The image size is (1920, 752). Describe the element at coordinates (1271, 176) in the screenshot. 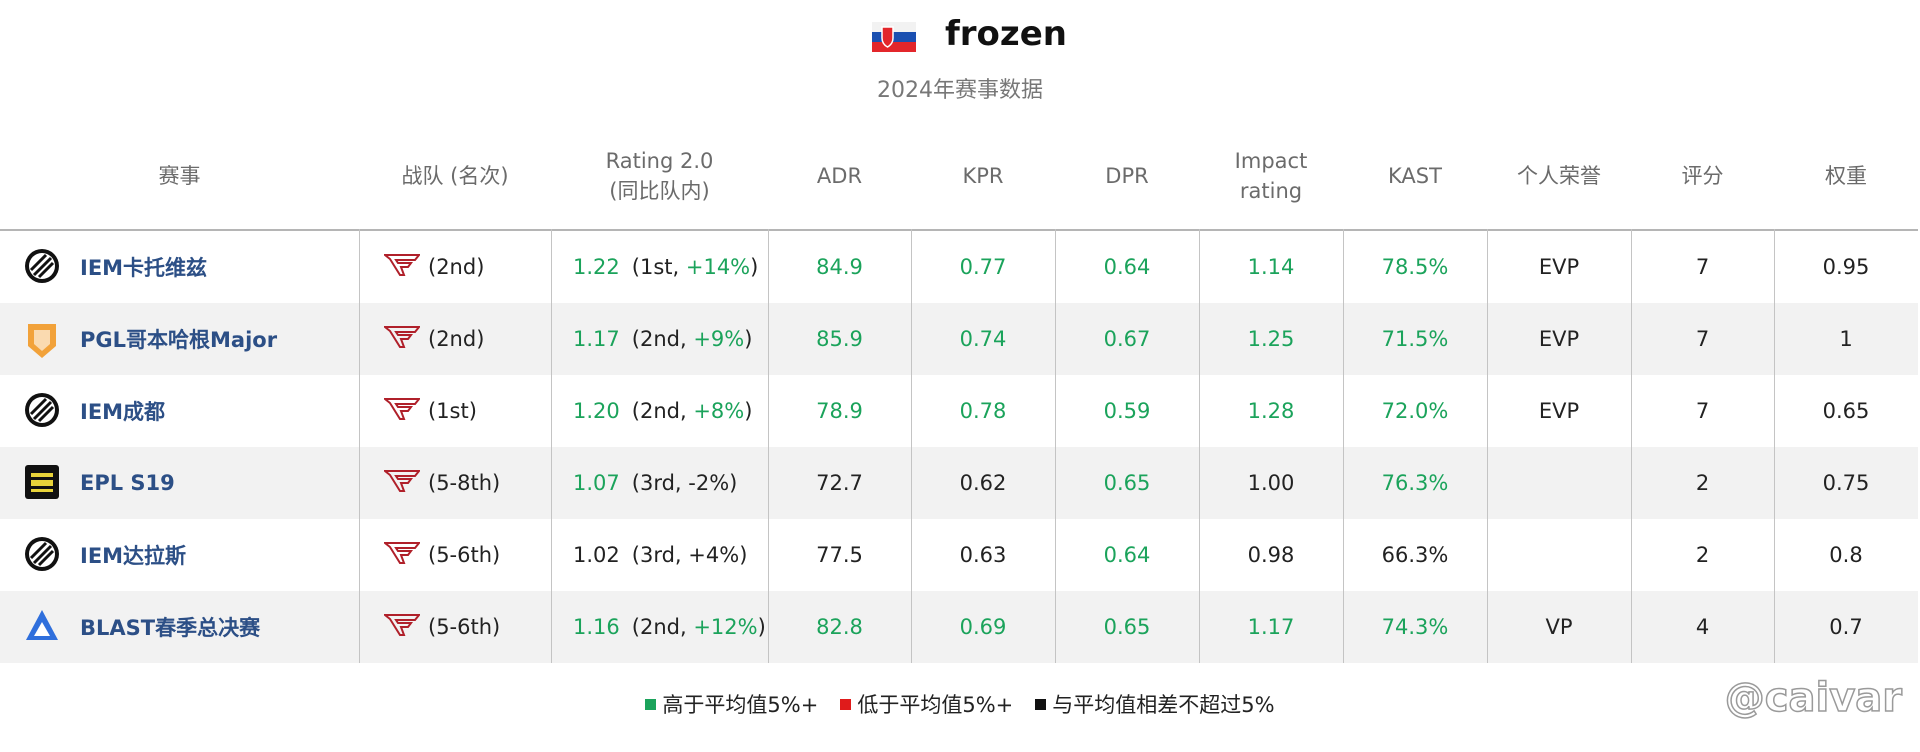

I see `column-header: Impact rating` at that location.